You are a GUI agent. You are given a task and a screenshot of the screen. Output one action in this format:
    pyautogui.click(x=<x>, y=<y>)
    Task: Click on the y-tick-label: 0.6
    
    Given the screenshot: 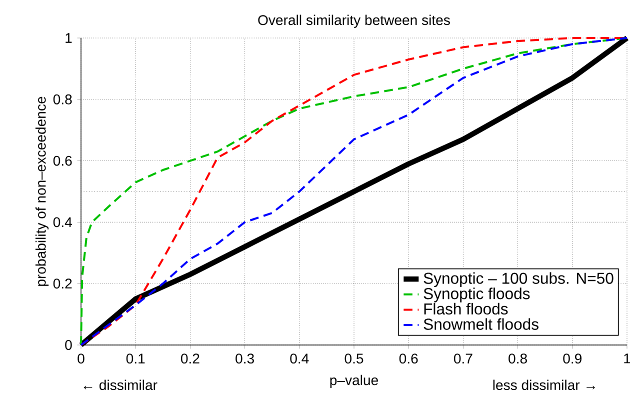 What is the action you would take?
    pyautogui.click(x=62, y=161)
    